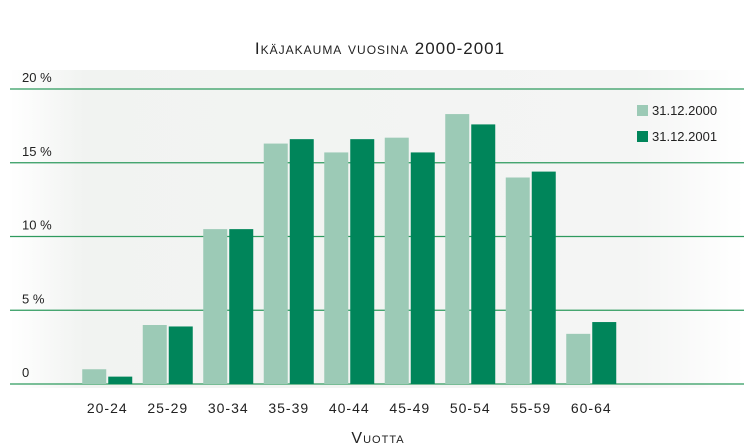 This screenshot has height=448, width=744. I want to click on y-tick-label: 0, so click(25, 372).